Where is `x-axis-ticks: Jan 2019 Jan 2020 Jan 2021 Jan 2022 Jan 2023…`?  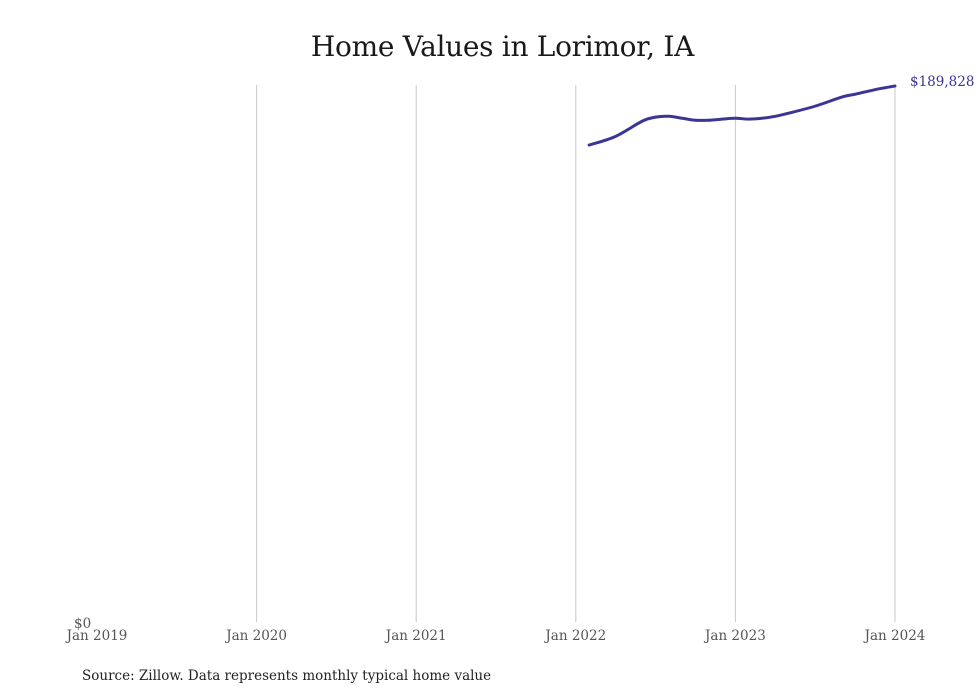 x-axis-ticks: Jan 2019 Jan 2020 Jan 2021 Jan 2022 Jan 2023… is located at coordinates (495, 636).